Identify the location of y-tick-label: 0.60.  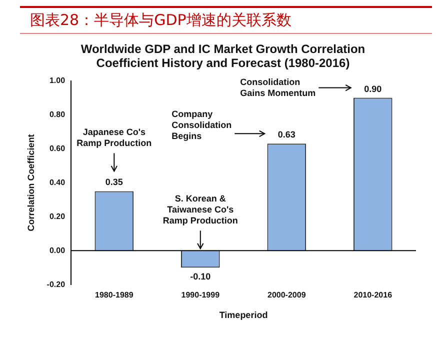
(57, 148).